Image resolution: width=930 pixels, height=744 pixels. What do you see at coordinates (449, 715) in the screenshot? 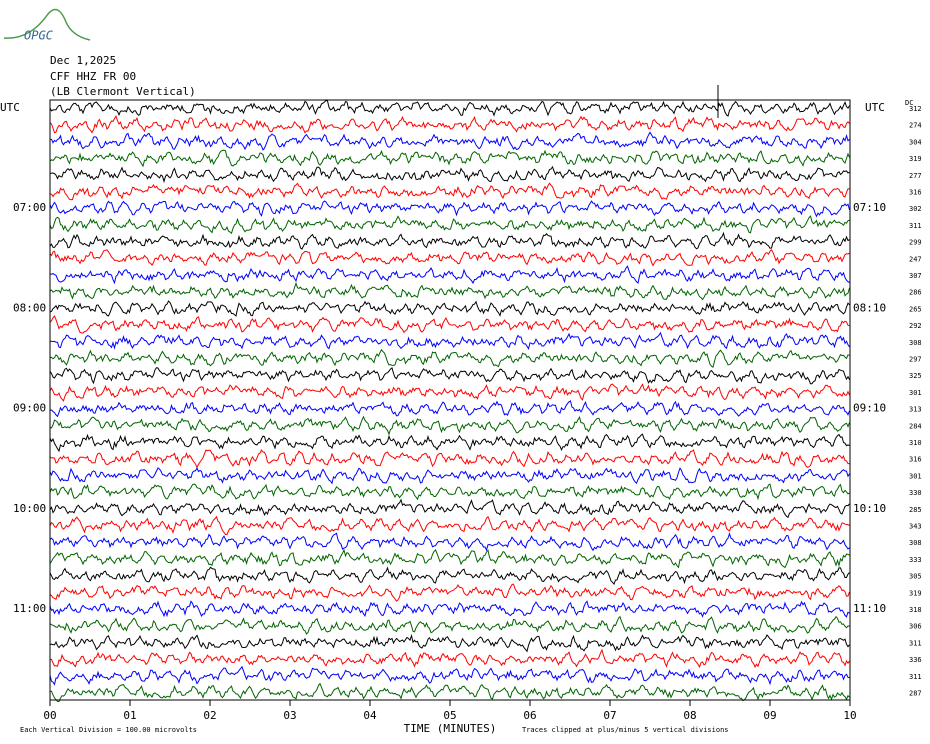
I see `x-tick-label: 05` at bounding box center [449, 715].